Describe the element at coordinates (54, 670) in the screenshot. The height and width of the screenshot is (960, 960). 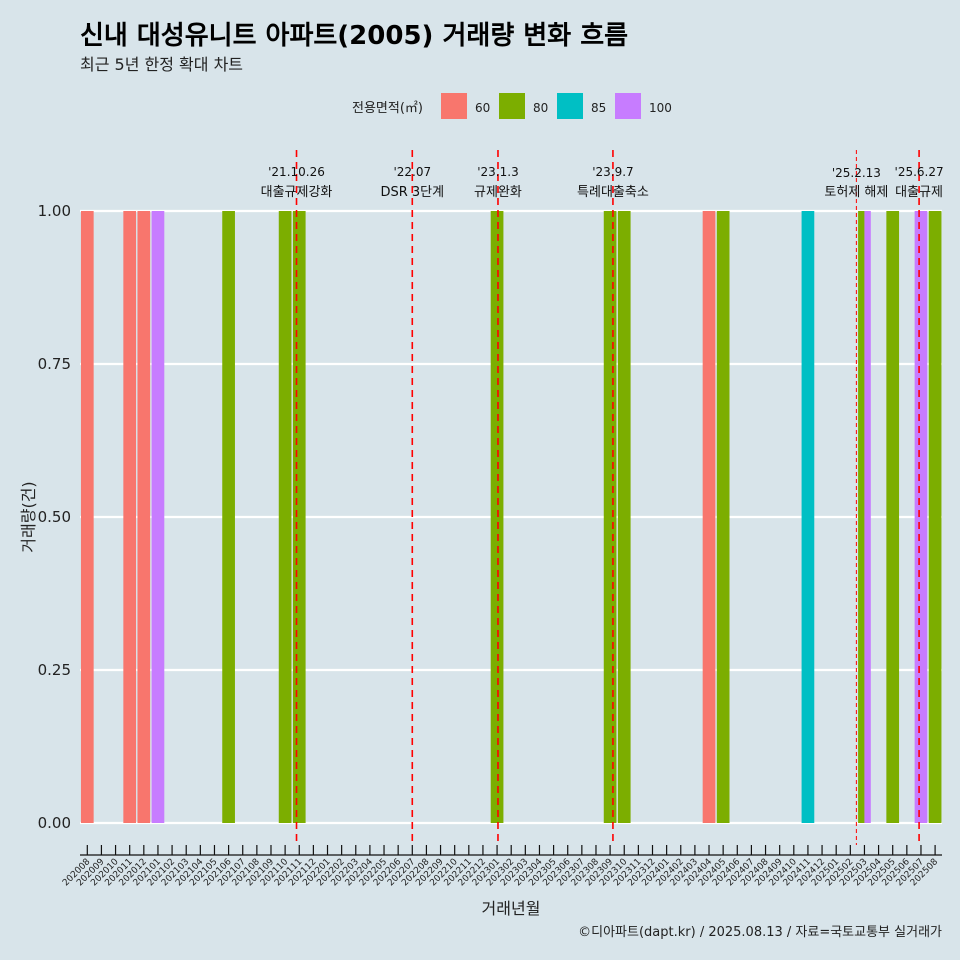
I see `y-tick-label: 0.25` at that location.